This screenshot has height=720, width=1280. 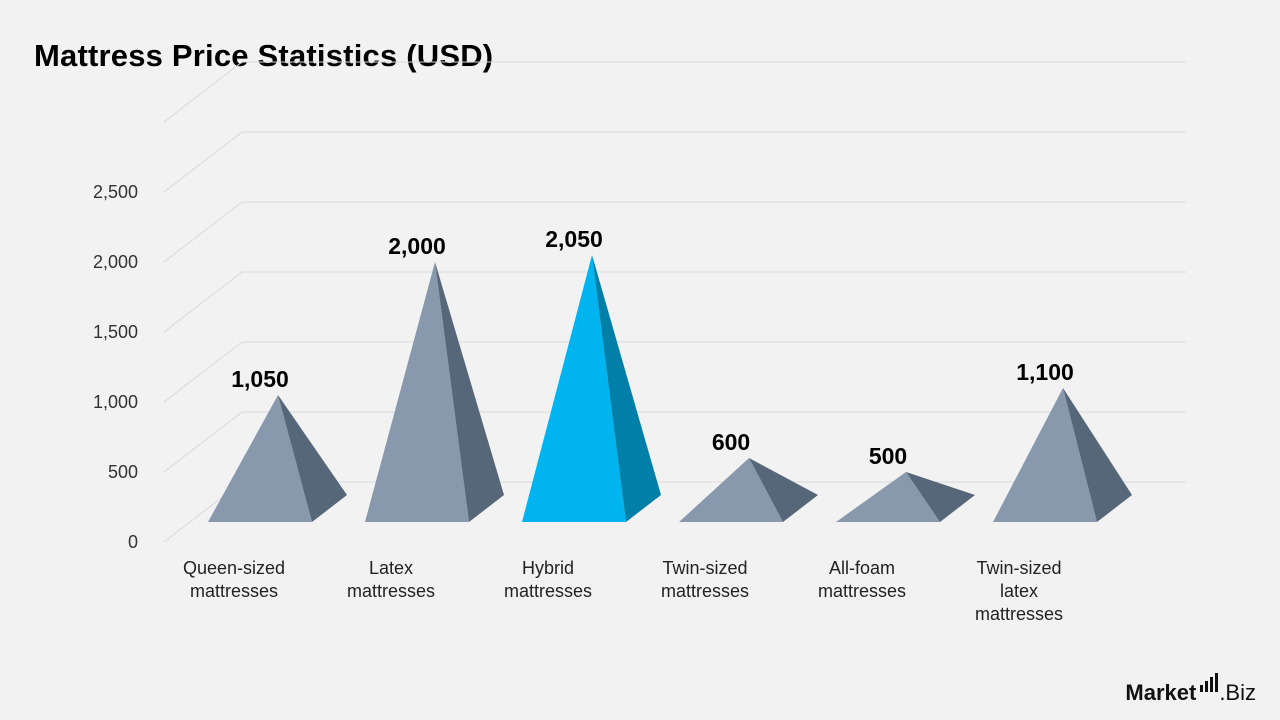 What do you see at coordinates (888, 456) in the screenshot?
I see `value-label: 500` at bounding box center [888, 456].